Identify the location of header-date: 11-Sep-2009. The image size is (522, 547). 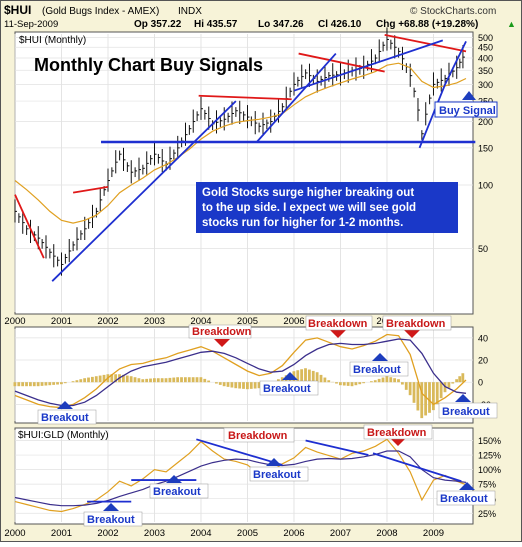
(31, 24).